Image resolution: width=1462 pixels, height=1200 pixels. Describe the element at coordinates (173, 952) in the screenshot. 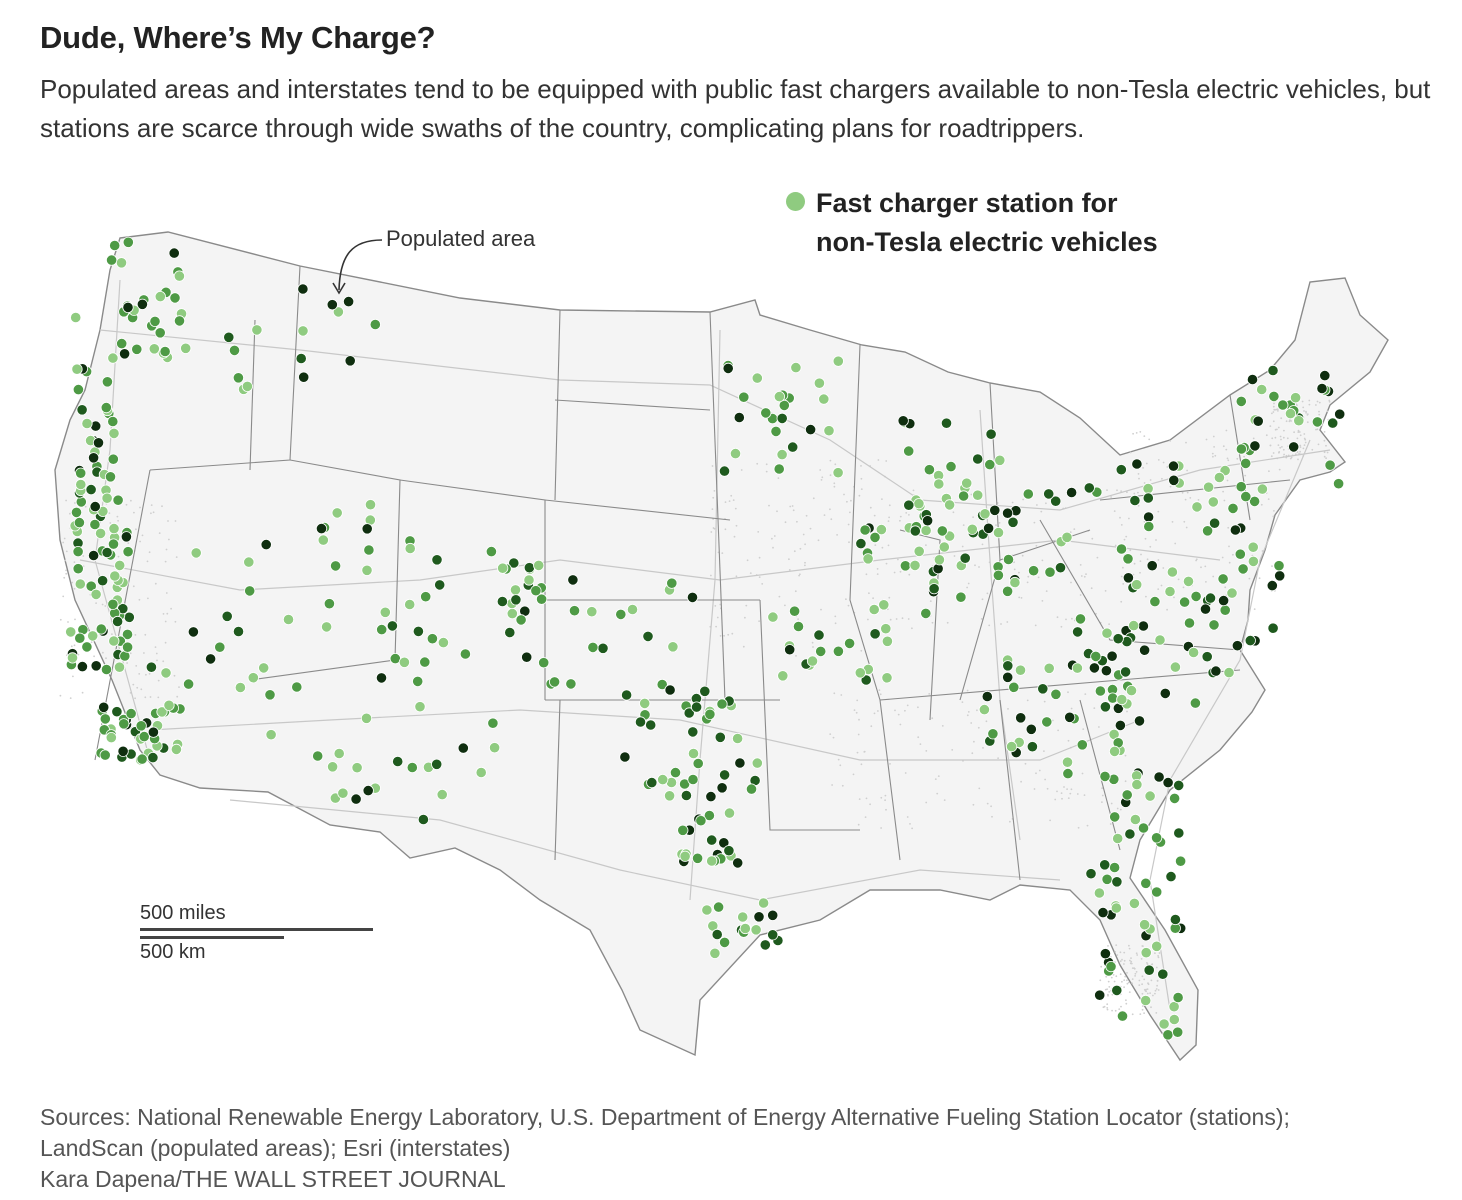

I see `scale-km-label: 500 km` at that location.